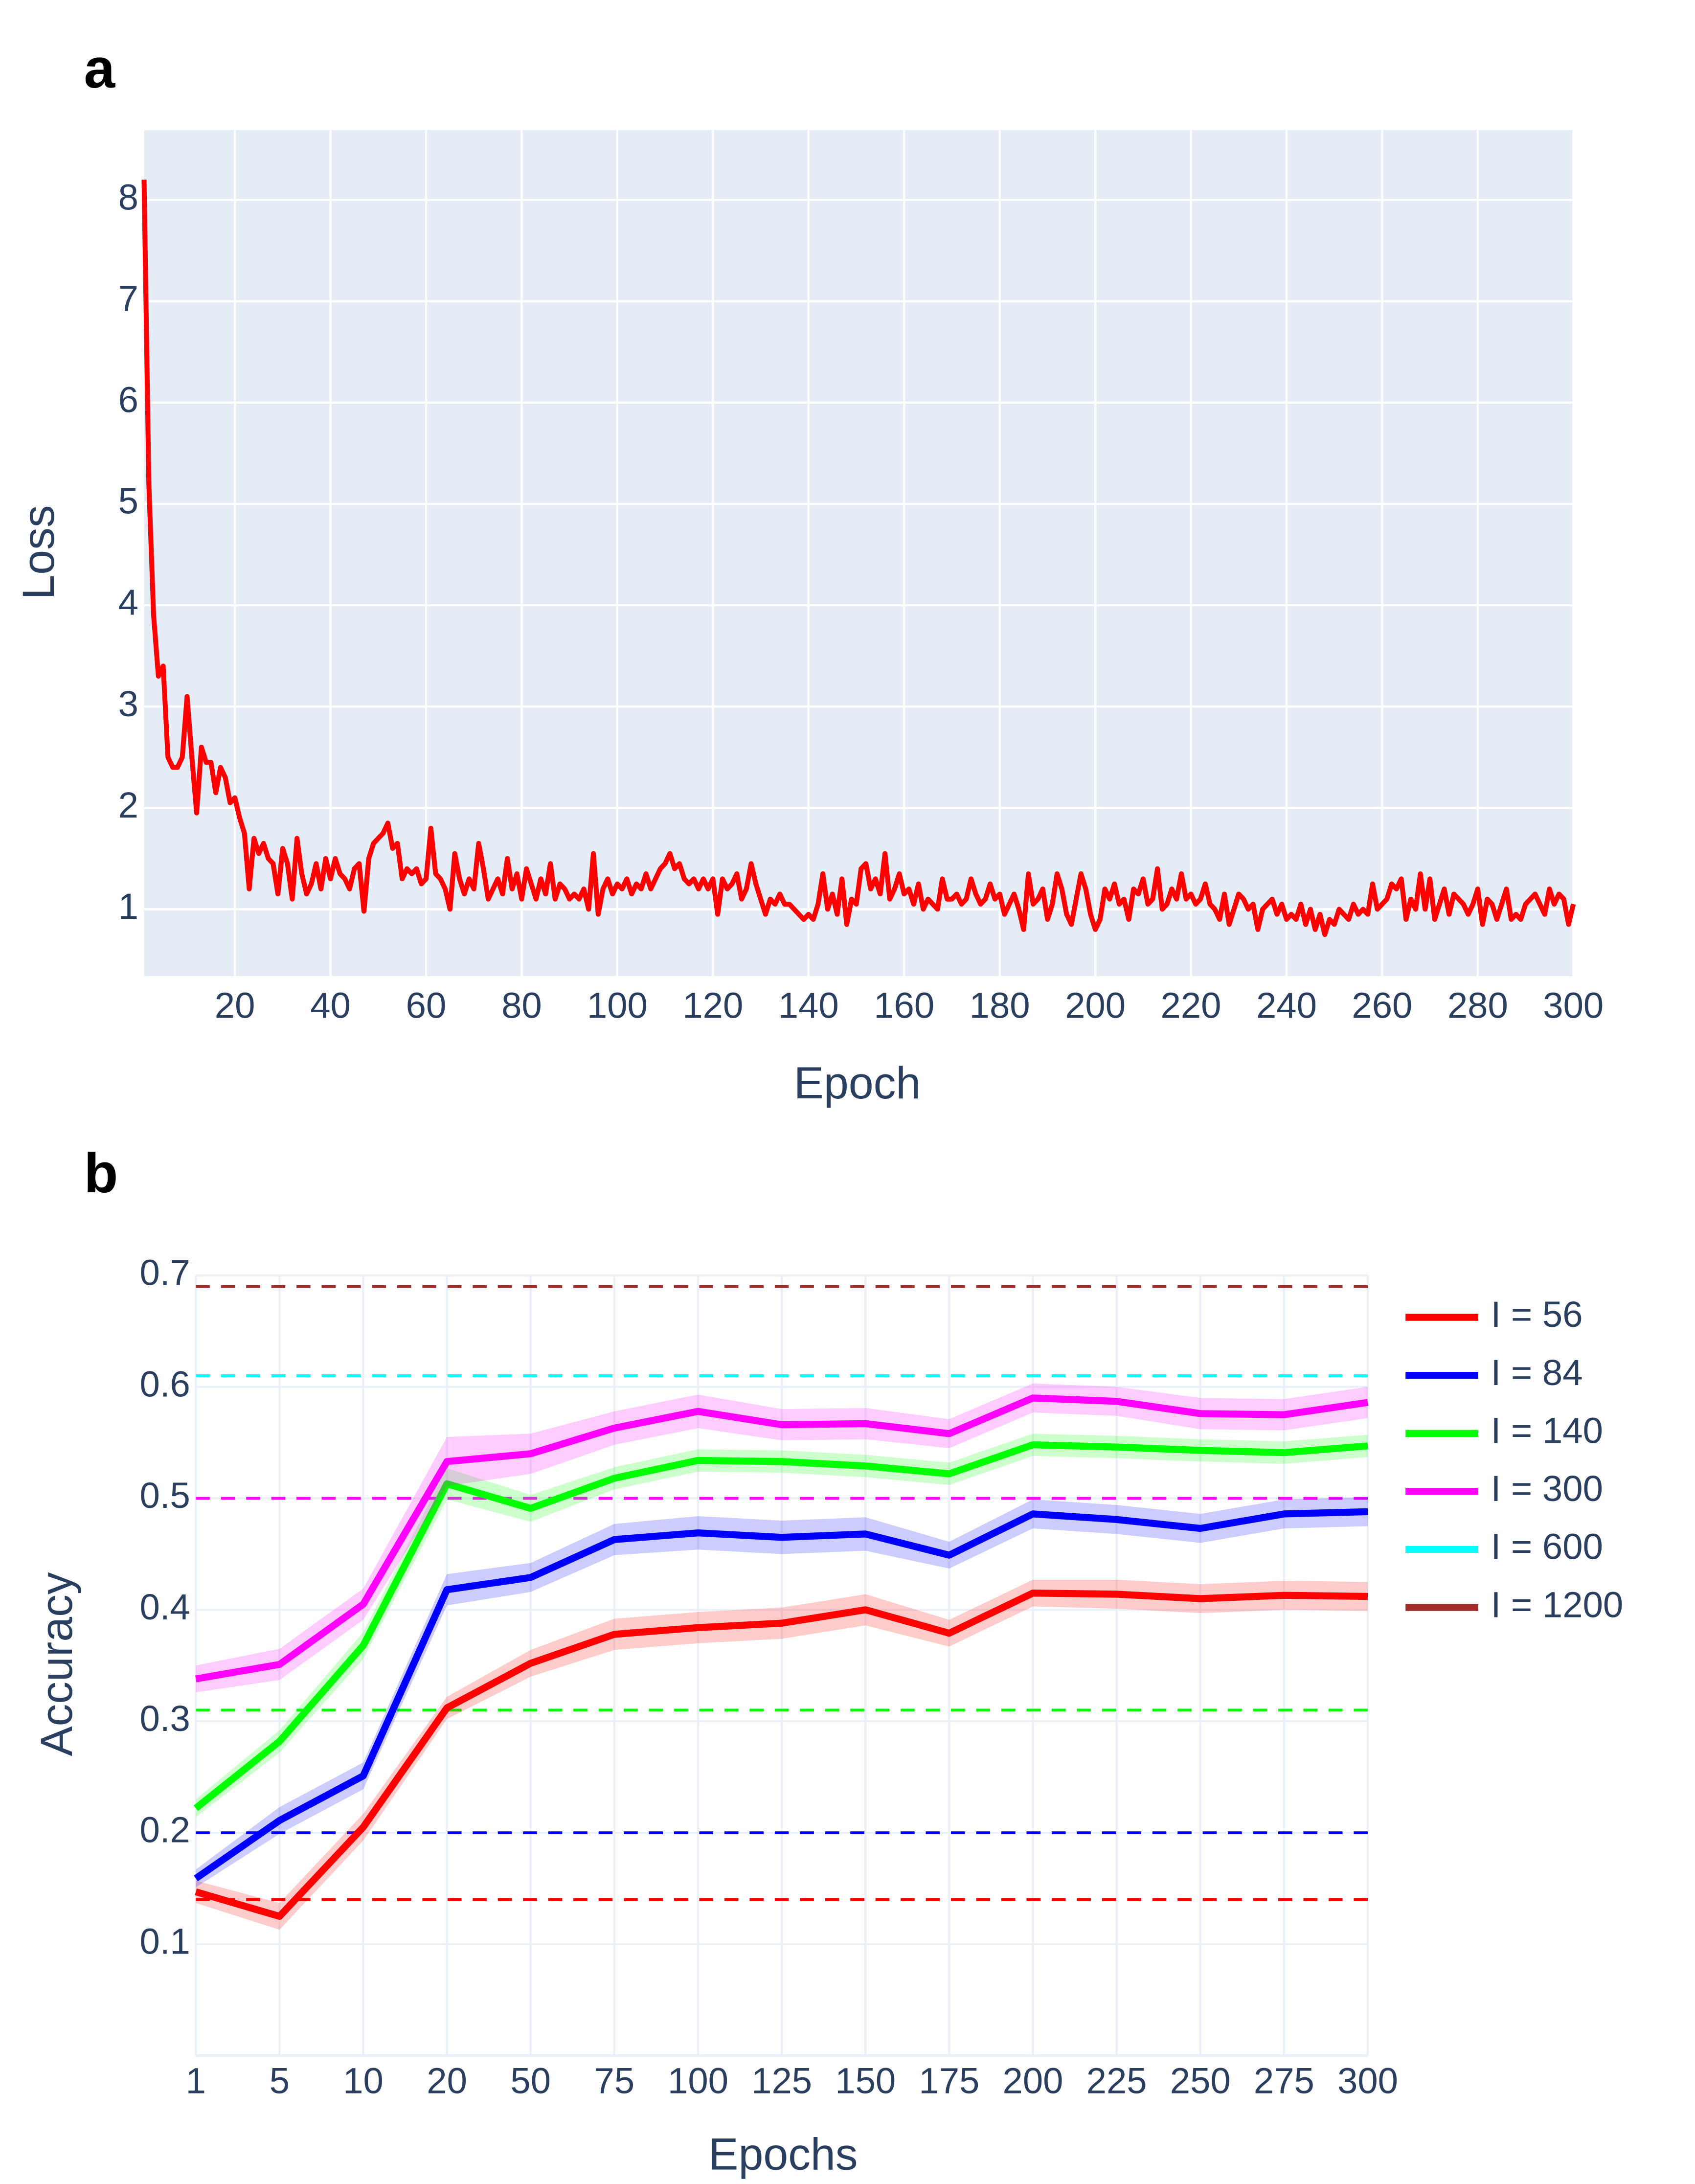  Describe the element at coordinates (614, 2081) in the screenshot. I see `x-tick-label: 75` at that location.